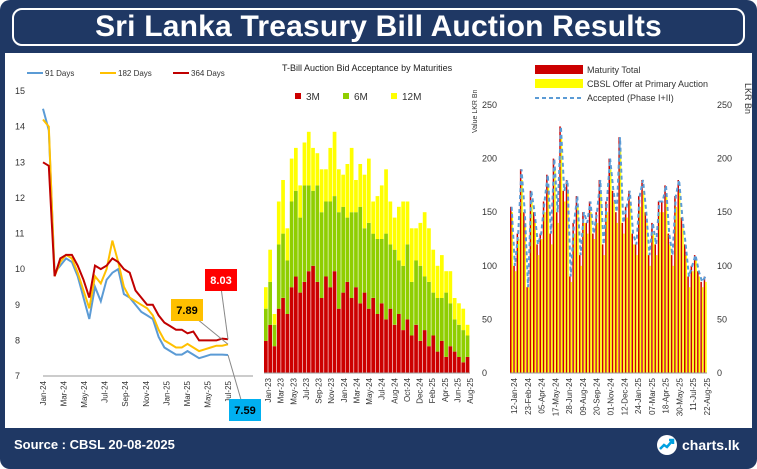 This screenshot has height=469, width=757. Describe the element at coordinates (228, 391) in the screenshot. I see `x-tick-label: Jul-25` at that location.